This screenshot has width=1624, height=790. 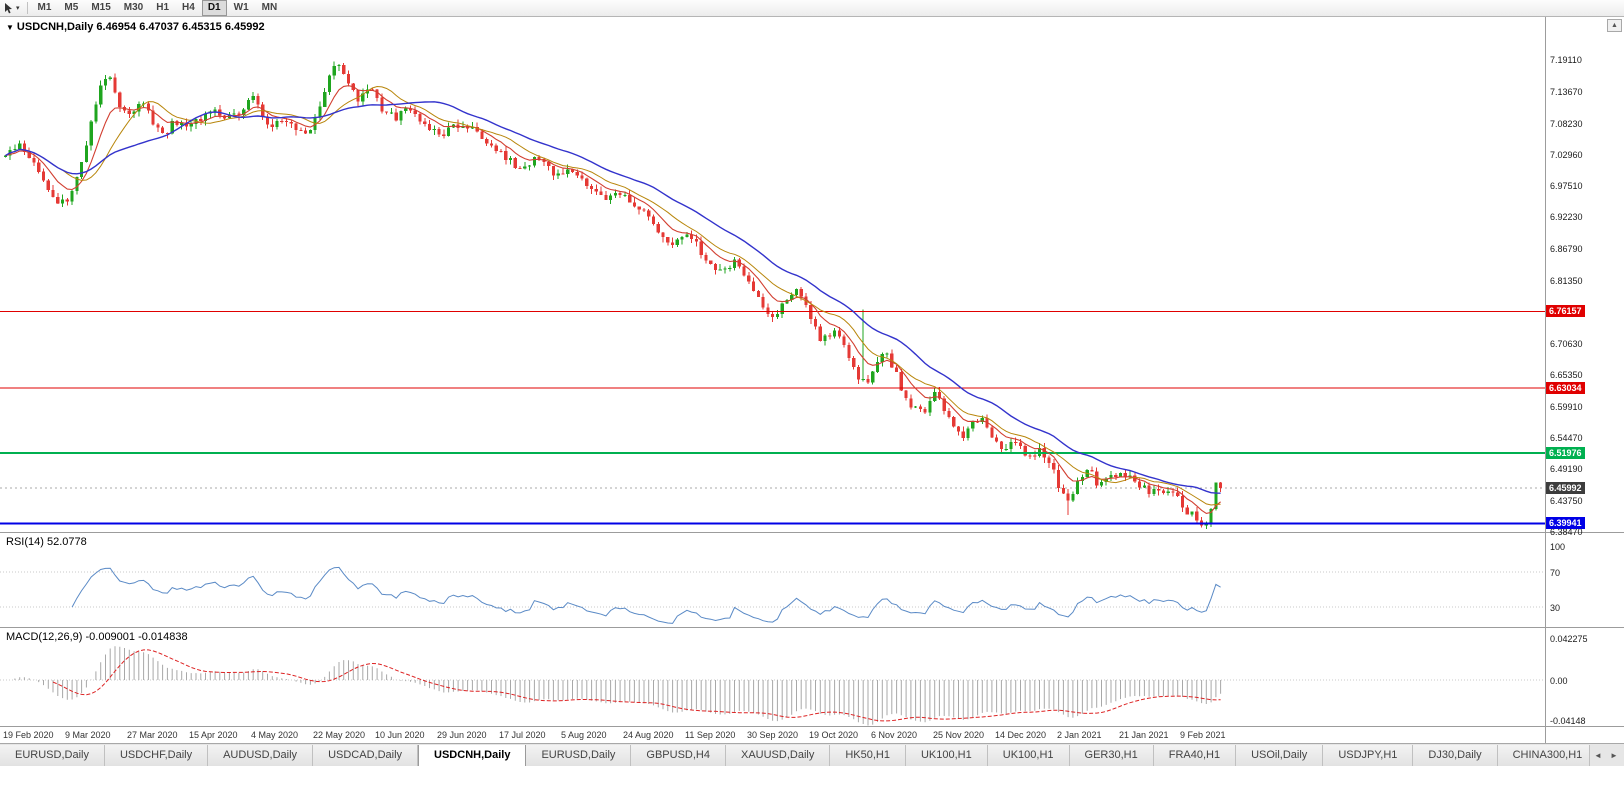 I want to click on scroll-up-button: ▲, so click(x=1614, y=25).